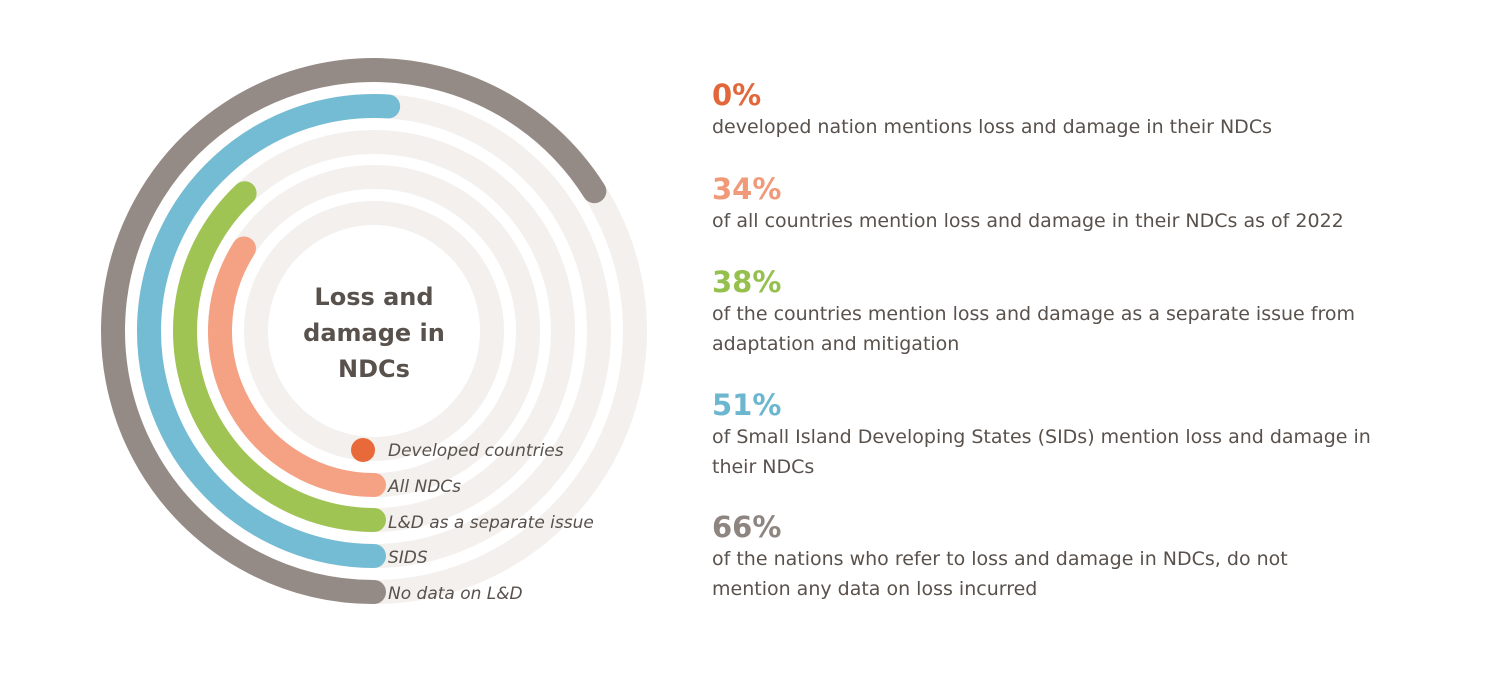  I want to click on stat-value: 38%, so click(747, 282).